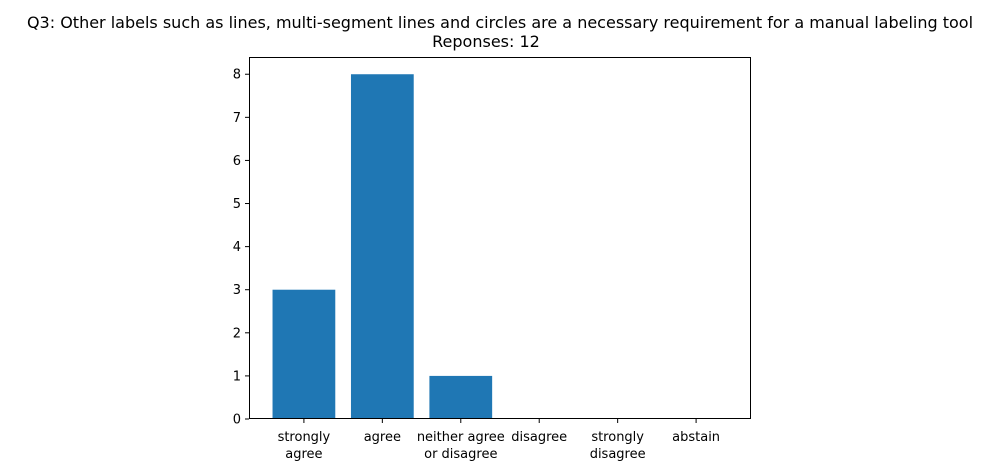 This screenshot has height=473, width=1002. What do you see at coordinates (237, 161) in the screenshot?
I see `y-tick-label: 6` at bounding box center [237, 161].